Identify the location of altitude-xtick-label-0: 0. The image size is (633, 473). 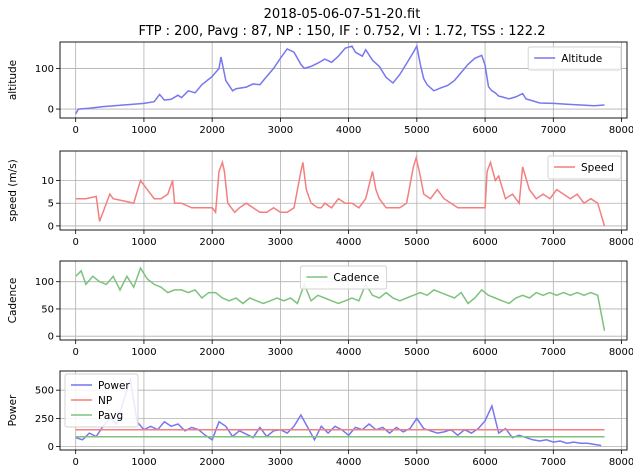
(76, 130).